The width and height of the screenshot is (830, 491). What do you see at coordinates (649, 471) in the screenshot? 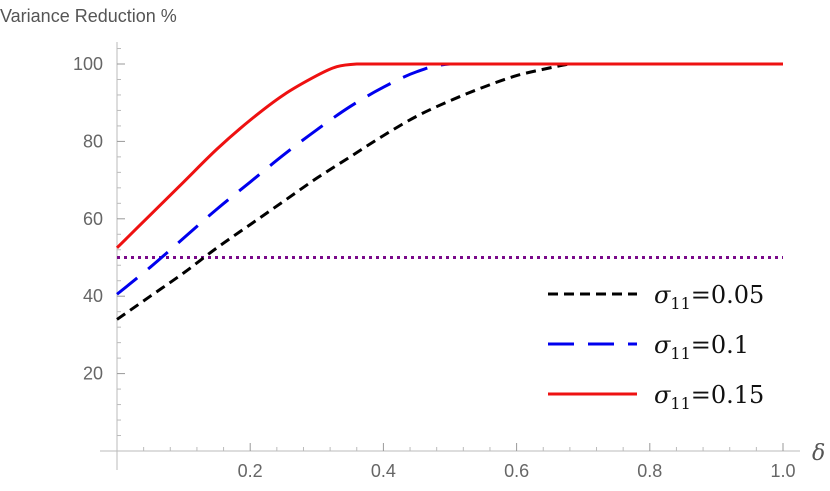
I see `x-tick-label: 0.8` at bounding box center [649, 471].